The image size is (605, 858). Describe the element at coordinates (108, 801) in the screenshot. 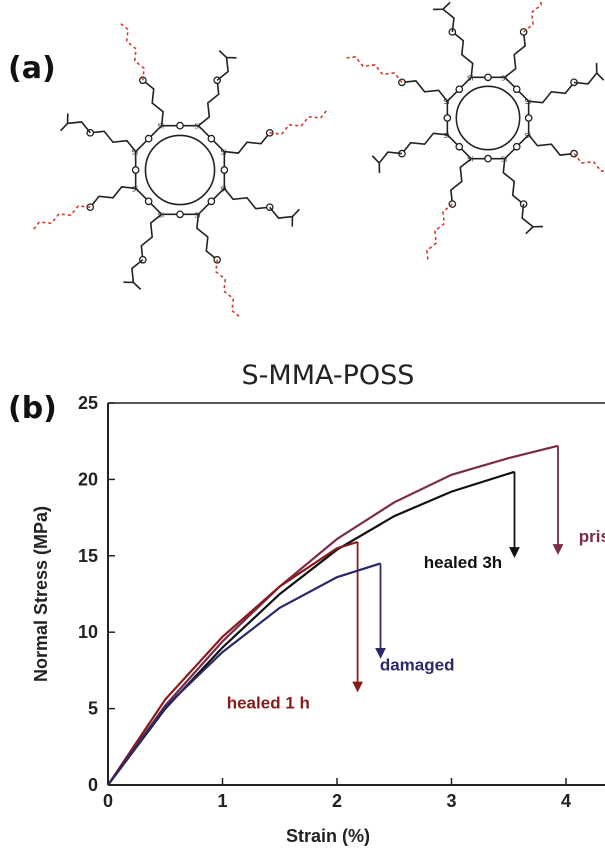

I see `x-tick-label: 0` at that location.